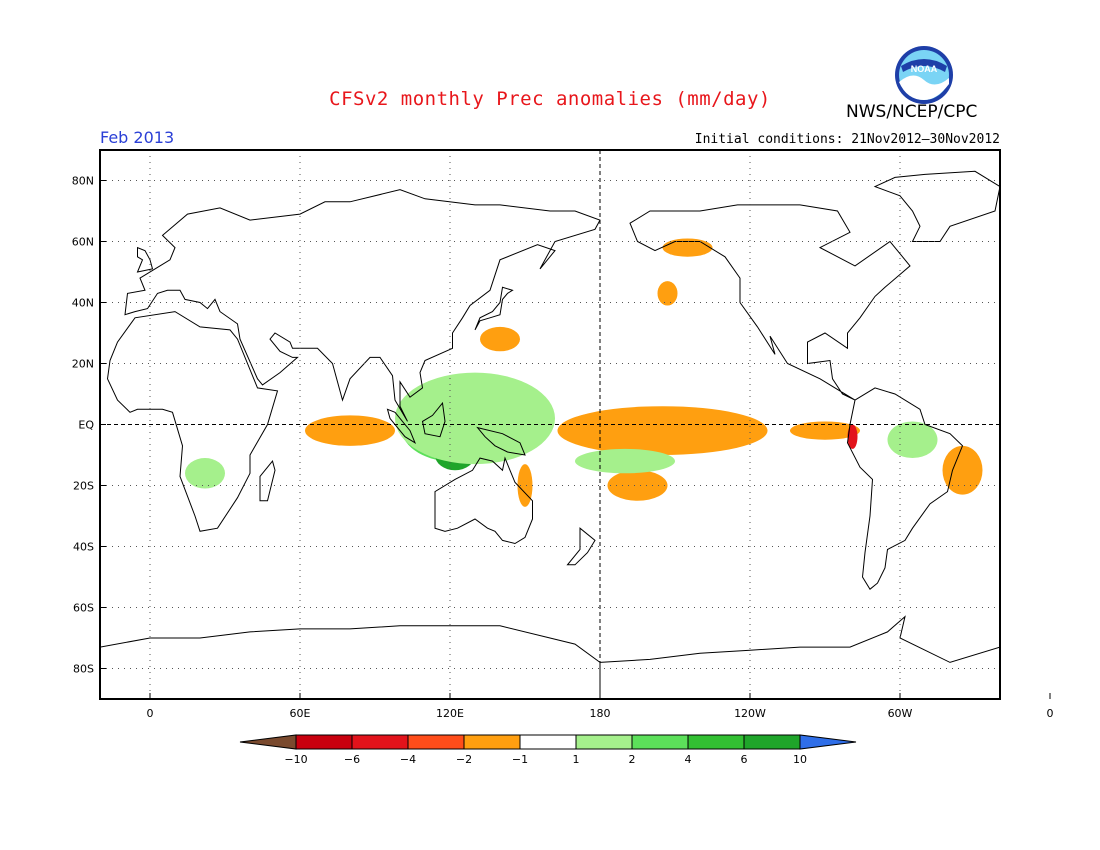 The height and width of the screenshot is (850, 1100). I want to click on coastline-north-america, so click(770, 302).